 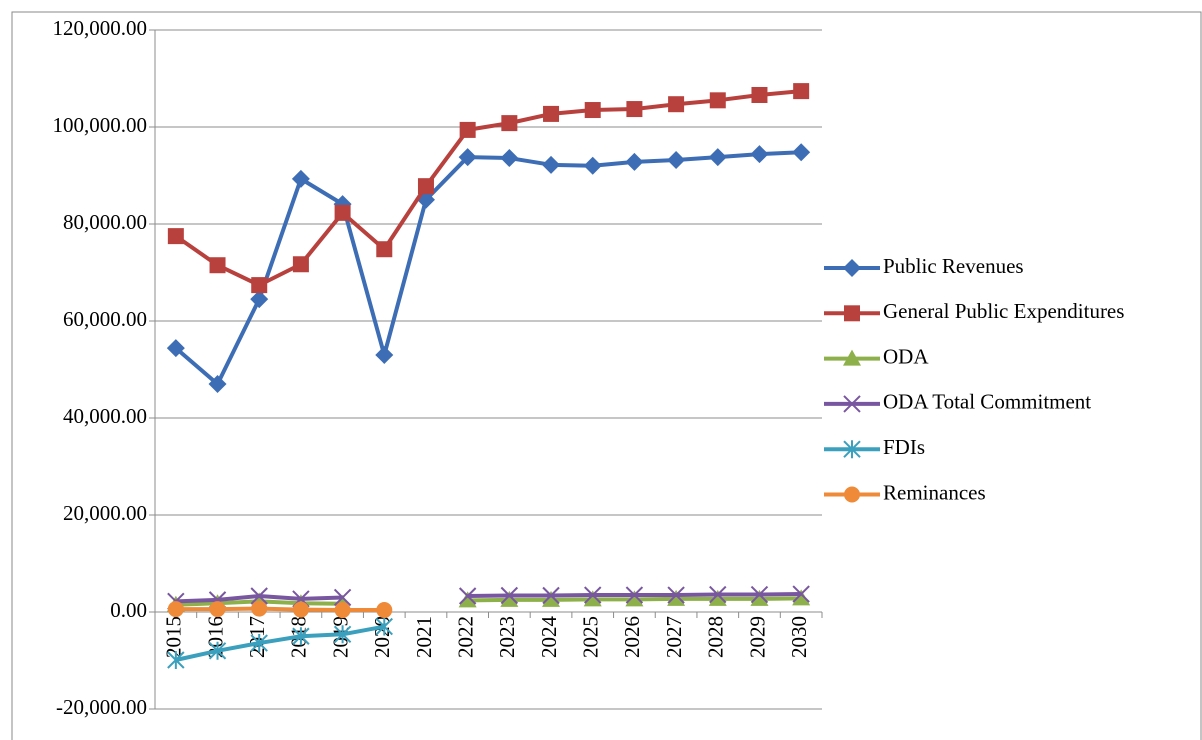 I want to click on legend-label: Public Revenues, so click(x=953, y=266).